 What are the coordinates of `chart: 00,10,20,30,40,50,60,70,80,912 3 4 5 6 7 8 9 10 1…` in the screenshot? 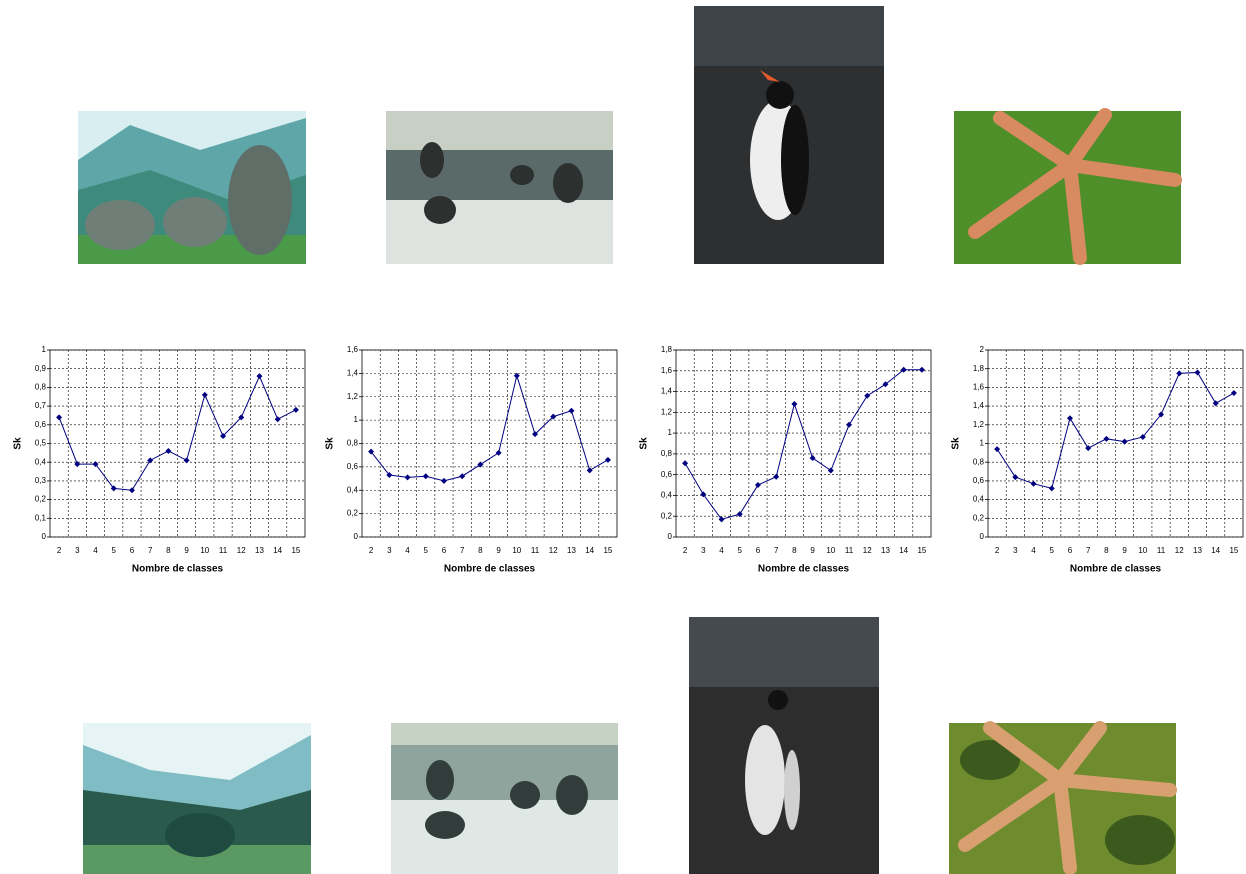 It's located at (159, 460).